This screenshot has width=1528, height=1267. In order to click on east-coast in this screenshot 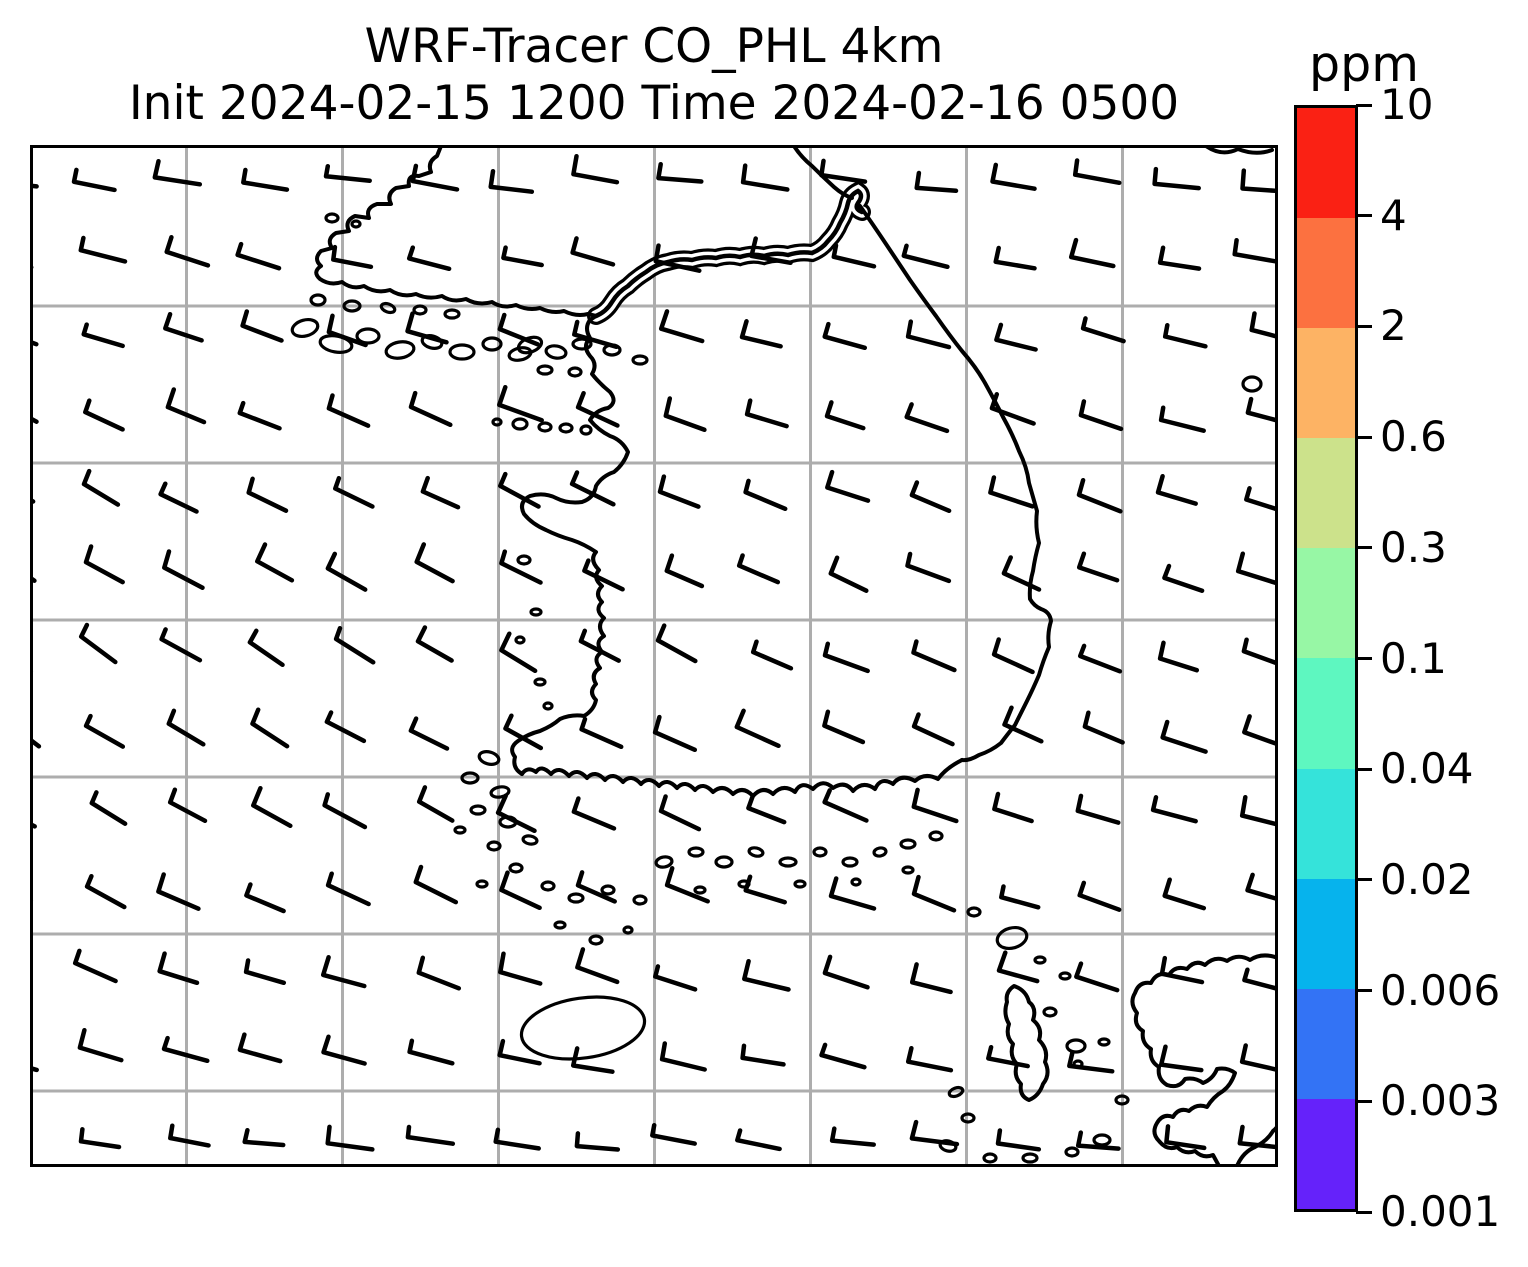, I will do `click(955, 483)`.